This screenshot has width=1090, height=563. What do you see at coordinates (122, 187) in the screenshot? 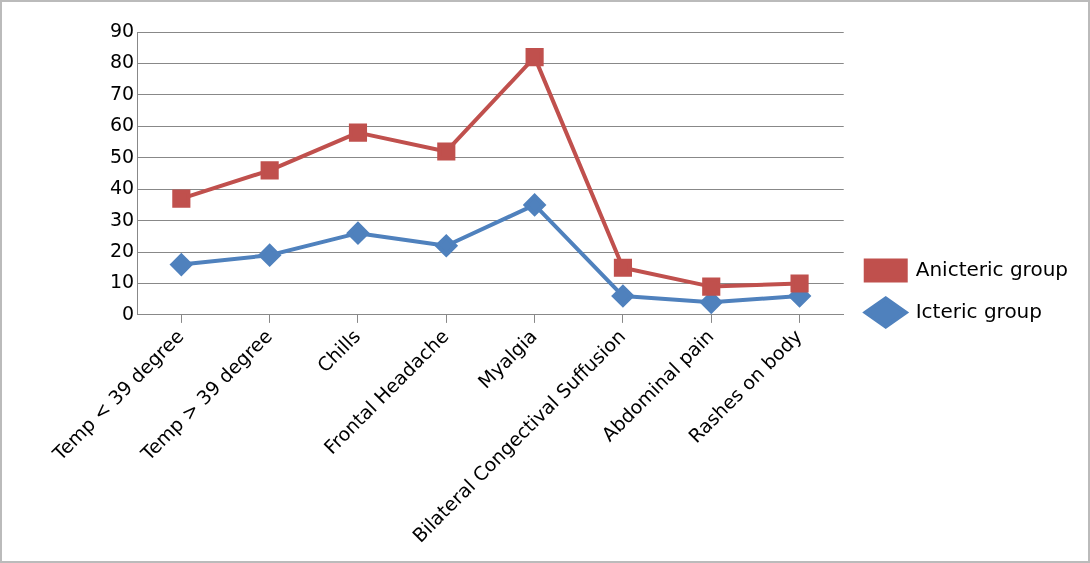
I see `y-tick-label: 40` at bounding box center [122, 187].